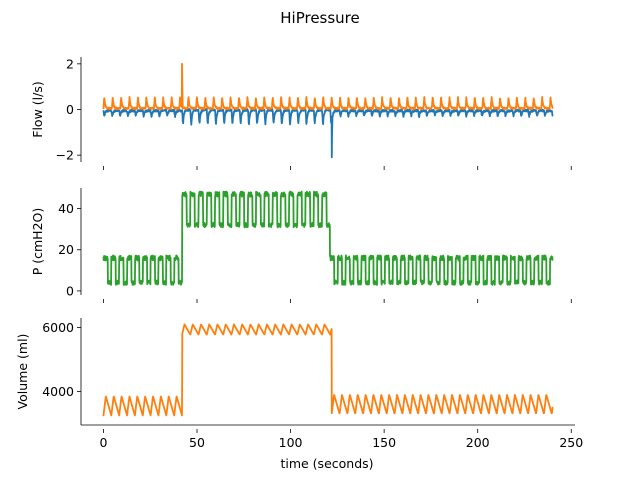 The height and width of the screenshot is (480, 640). Describe the element at coordinates (384, 442) in the screenshot. I see `x-tick-label: 150` at that location.